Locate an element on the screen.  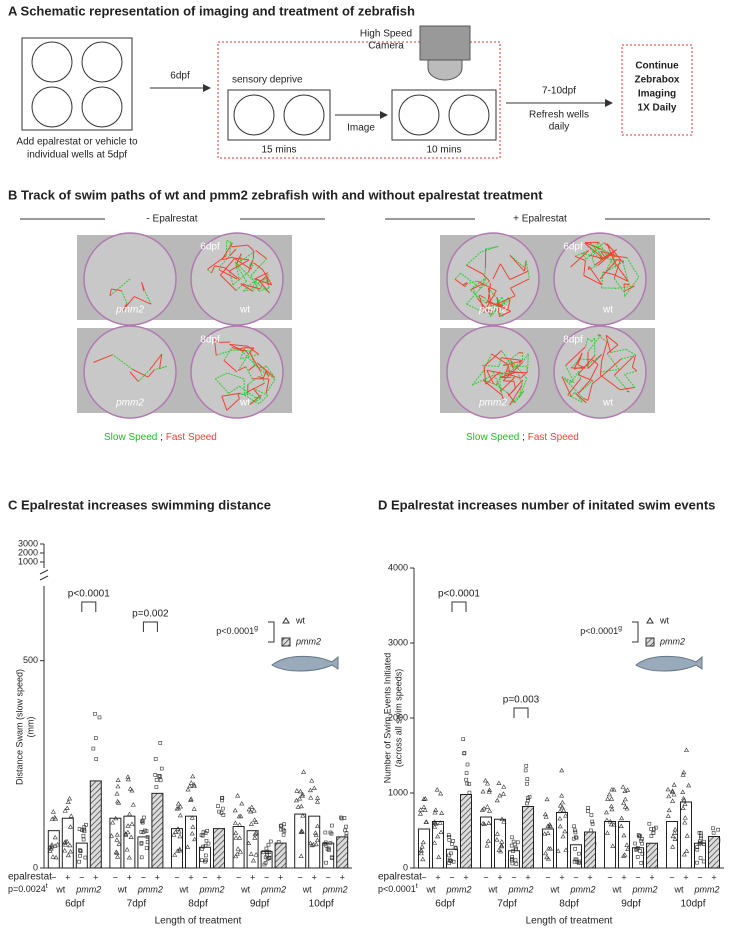
significance-label: p<0.0001 is located at coordinates (459, 594).